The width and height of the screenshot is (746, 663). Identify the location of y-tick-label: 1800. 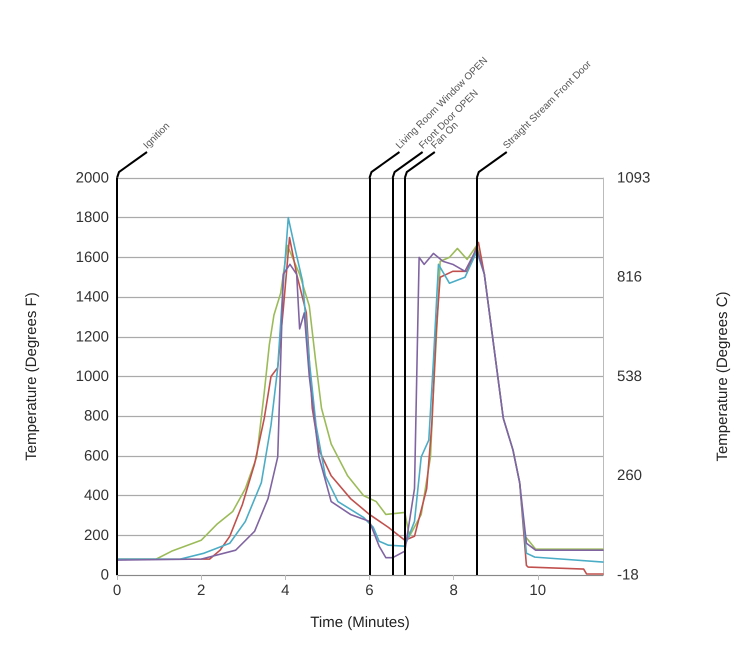
(92, 217).